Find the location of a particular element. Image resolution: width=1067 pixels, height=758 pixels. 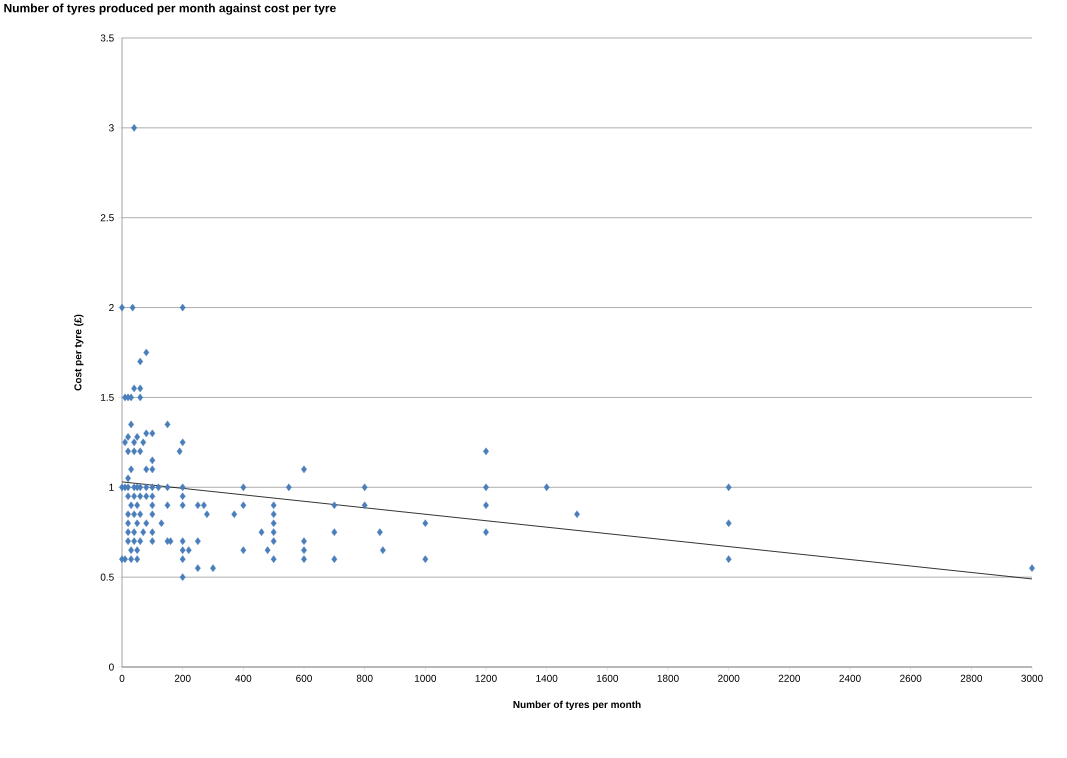

x-tick-label: 2800 is located at coordinates (971, 678).